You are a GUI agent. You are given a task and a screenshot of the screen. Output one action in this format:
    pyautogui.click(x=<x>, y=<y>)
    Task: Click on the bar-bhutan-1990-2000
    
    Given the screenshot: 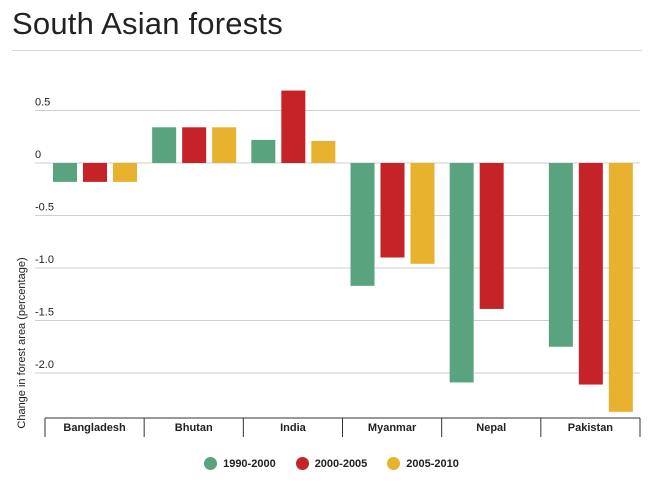 What is the action you would take?
    pyautogui.click(x=164, y=145)
    